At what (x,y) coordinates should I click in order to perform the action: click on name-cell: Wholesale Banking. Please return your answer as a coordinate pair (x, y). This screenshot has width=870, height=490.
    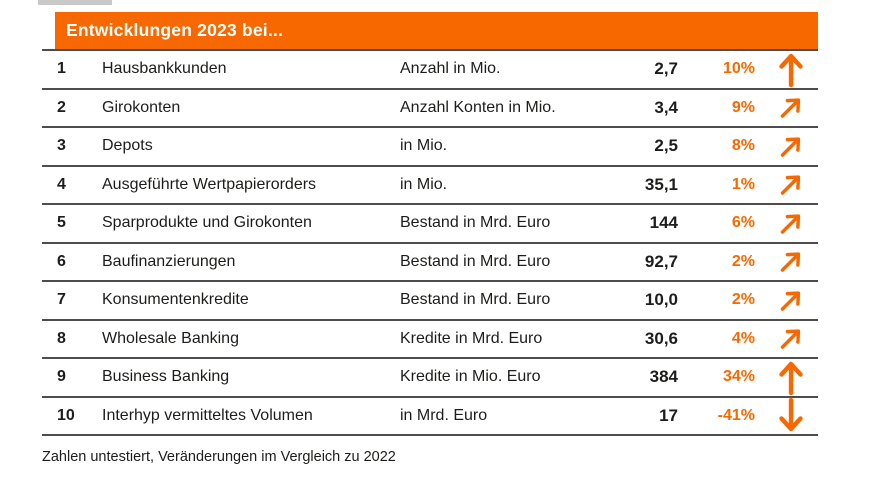
    Looking at the image, I should click on (170, 338).